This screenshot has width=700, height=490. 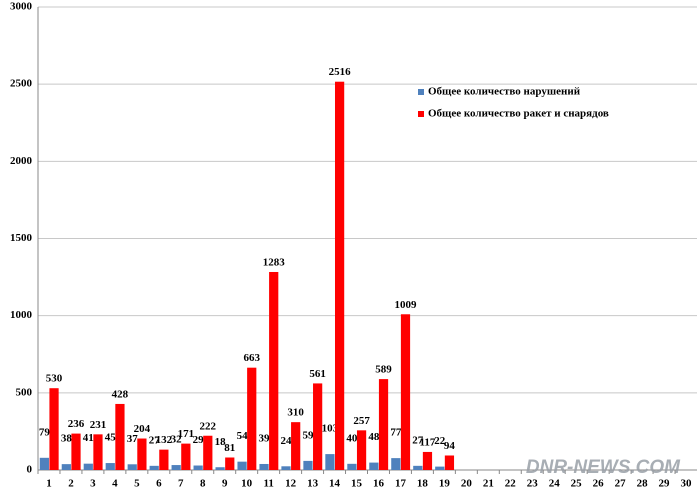 What do you see at coordinates (243, 436) in the screenshot?
I see `data-label: 54` at bounding box center [243, 436].